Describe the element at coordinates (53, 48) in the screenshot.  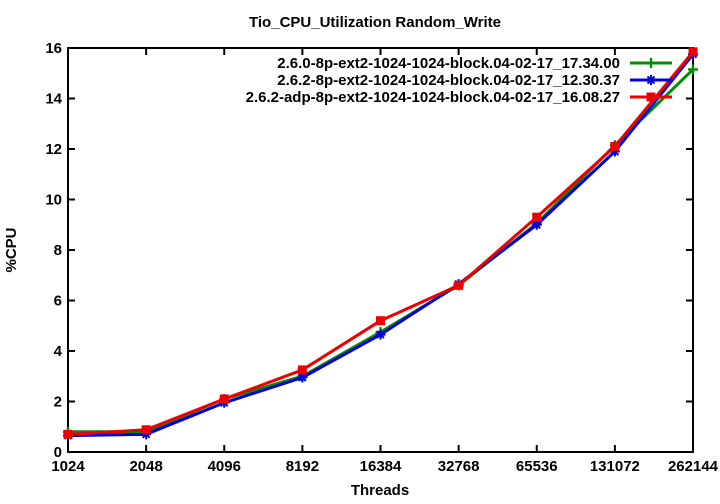
I see `y-tick-label: 16` at that location.